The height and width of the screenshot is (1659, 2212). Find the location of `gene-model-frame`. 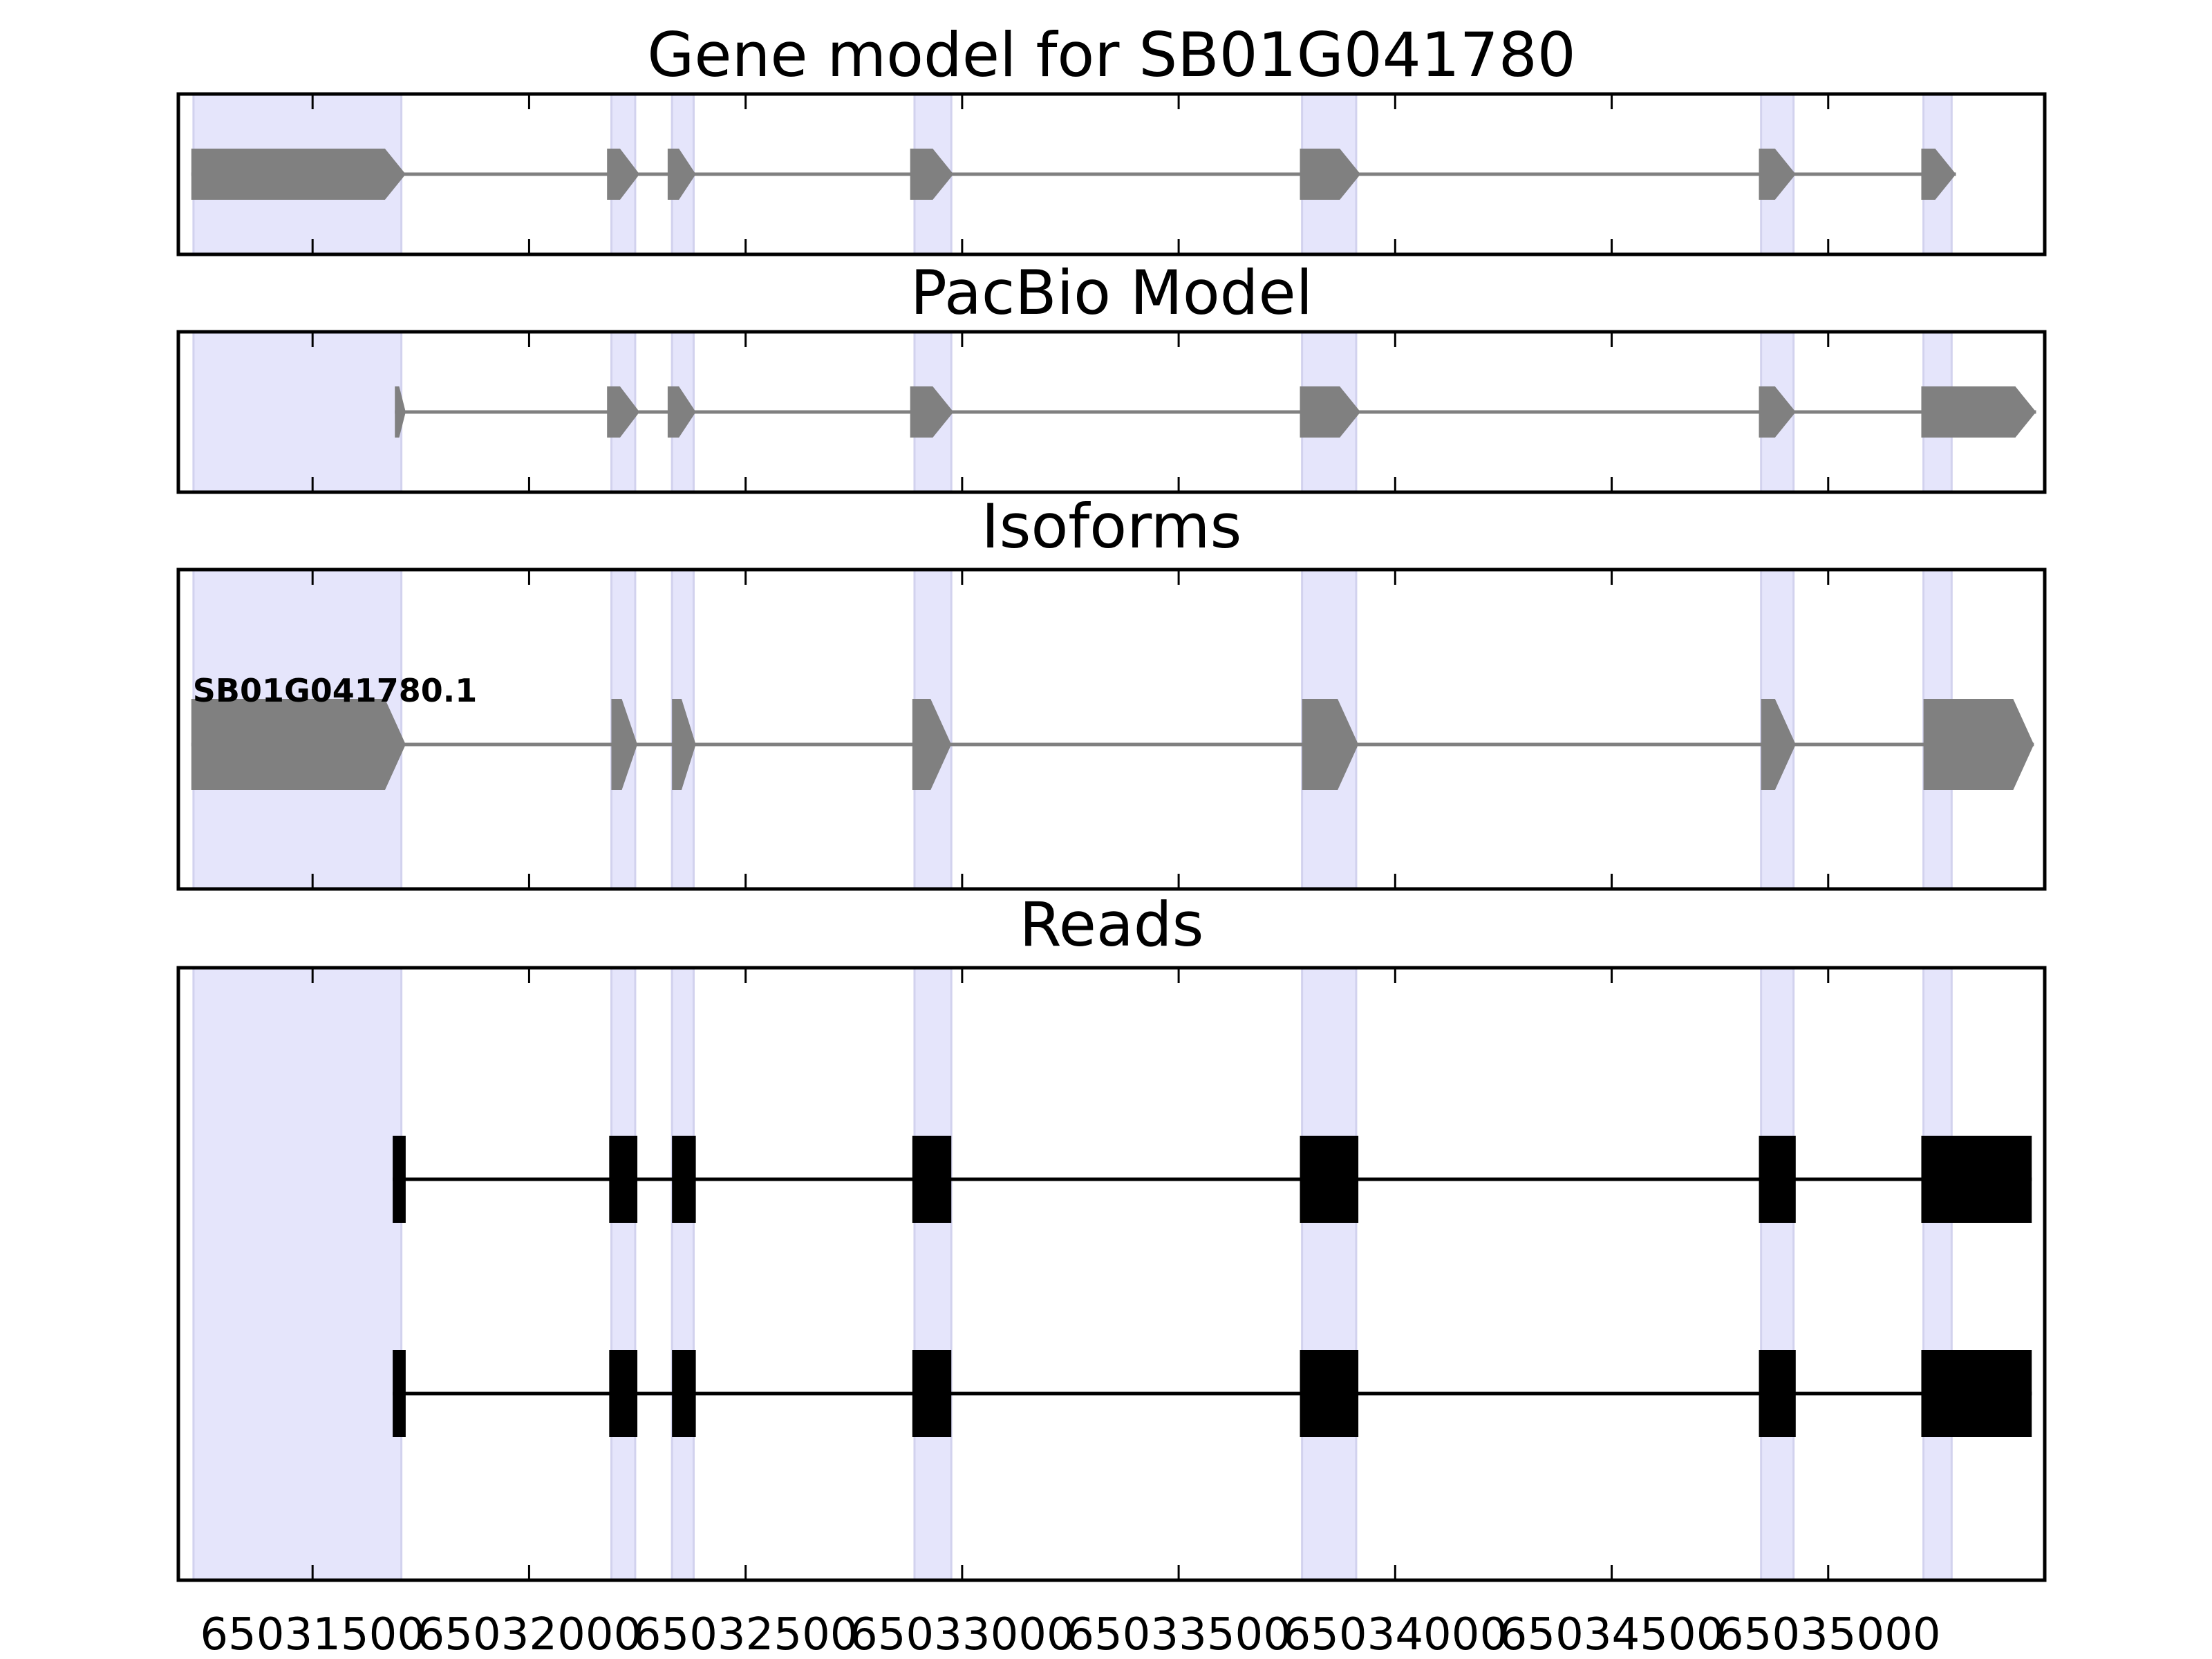

gene-model-frame is located at coordinates (1111, 174).